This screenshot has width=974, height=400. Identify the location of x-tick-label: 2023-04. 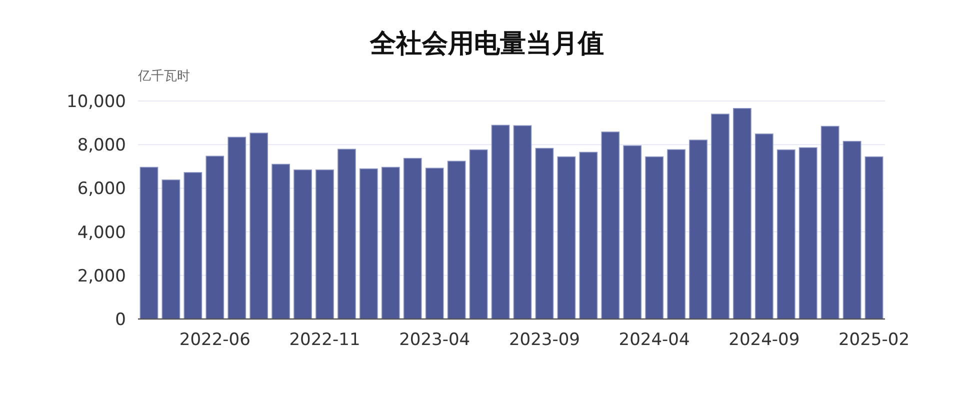
(434, 340).